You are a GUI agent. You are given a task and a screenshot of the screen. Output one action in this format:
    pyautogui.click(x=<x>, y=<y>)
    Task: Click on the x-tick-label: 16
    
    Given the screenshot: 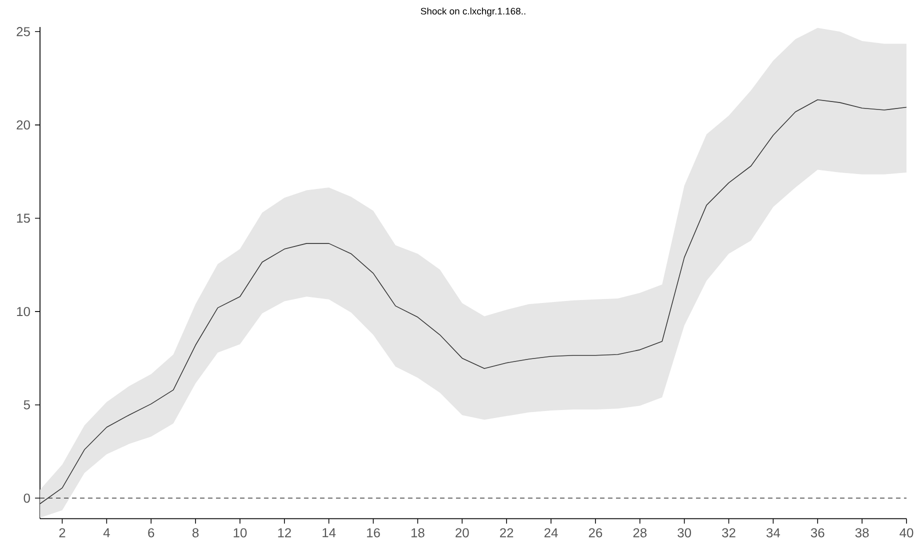 What is the action you would take?
    pyautogui.click(x=373, y=533)
    